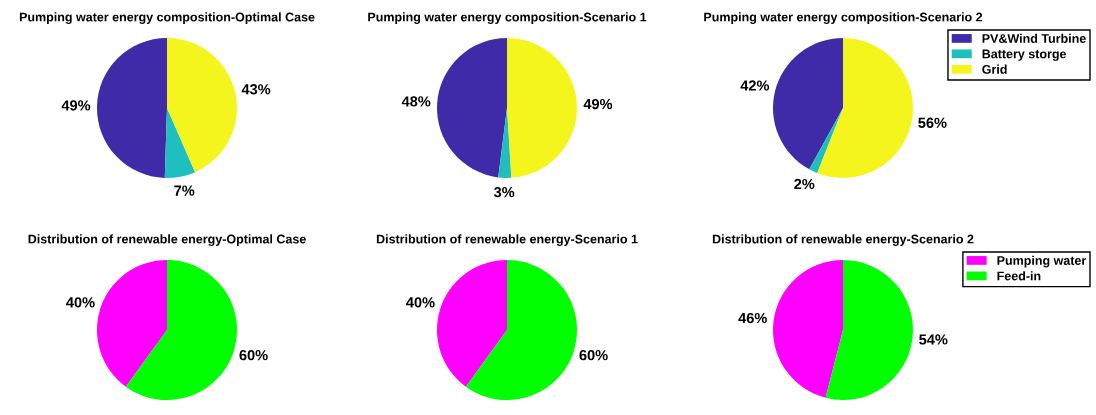 The height and width of the screenshot is (415, 1096). I want to click on legend-label: PV&Wind Turbine, so click(1034, 38).